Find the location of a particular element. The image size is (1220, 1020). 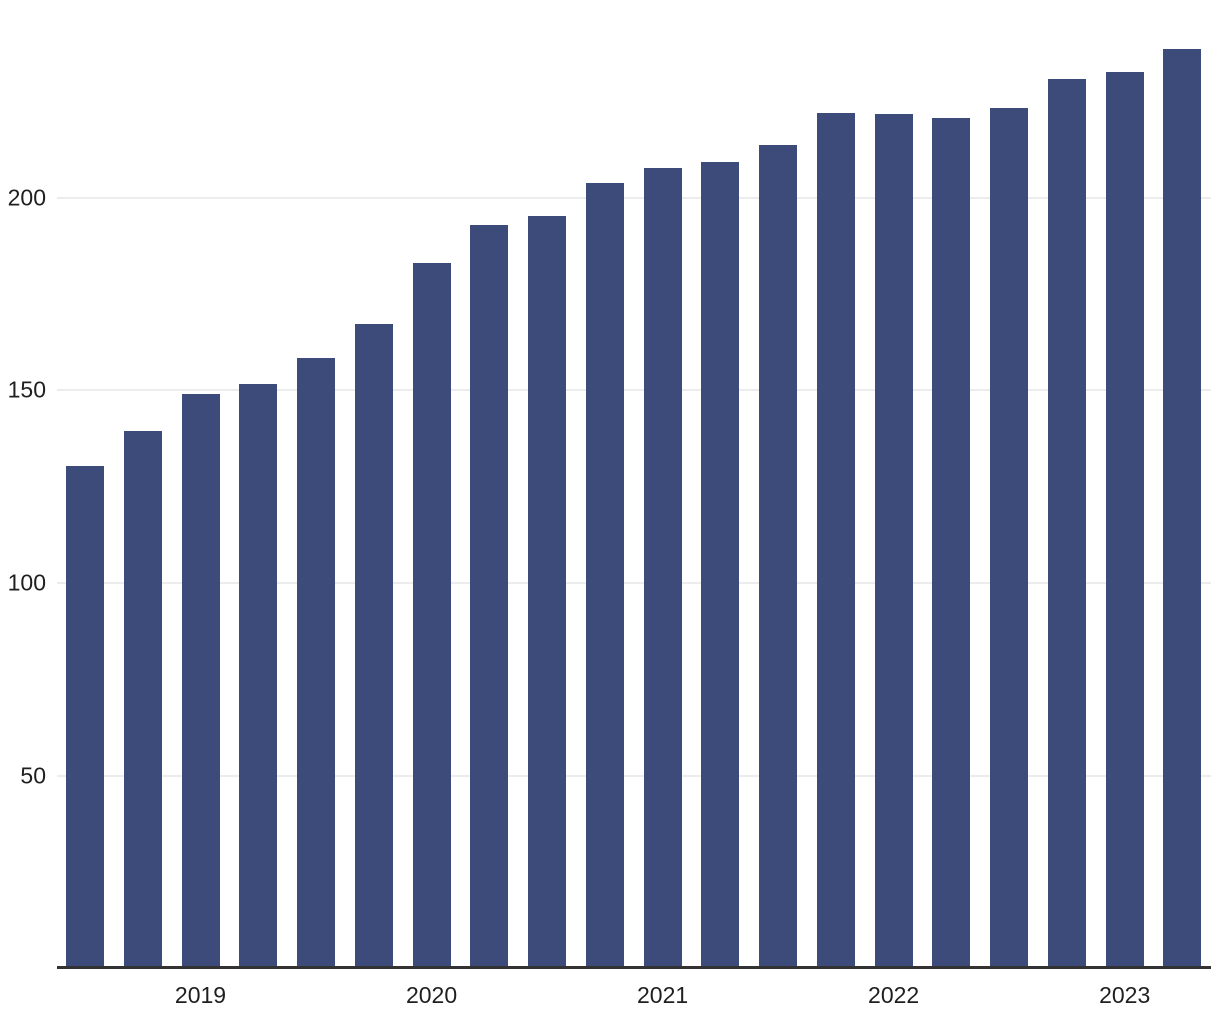

bar-q1-2021 is located at coordinates (662, 568).